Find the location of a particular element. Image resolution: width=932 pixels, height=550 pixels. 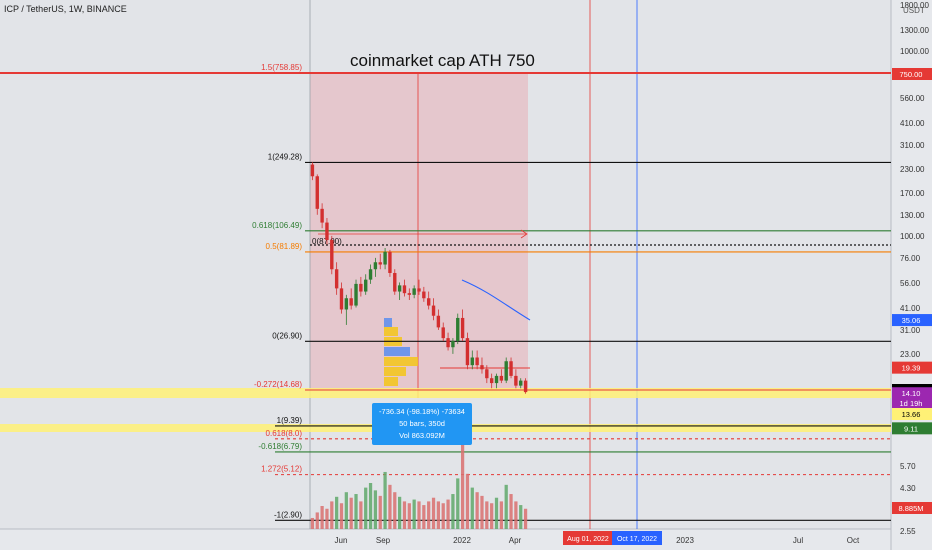

fib-label-4: 0(26.90) is located at coordinates (287, 335).